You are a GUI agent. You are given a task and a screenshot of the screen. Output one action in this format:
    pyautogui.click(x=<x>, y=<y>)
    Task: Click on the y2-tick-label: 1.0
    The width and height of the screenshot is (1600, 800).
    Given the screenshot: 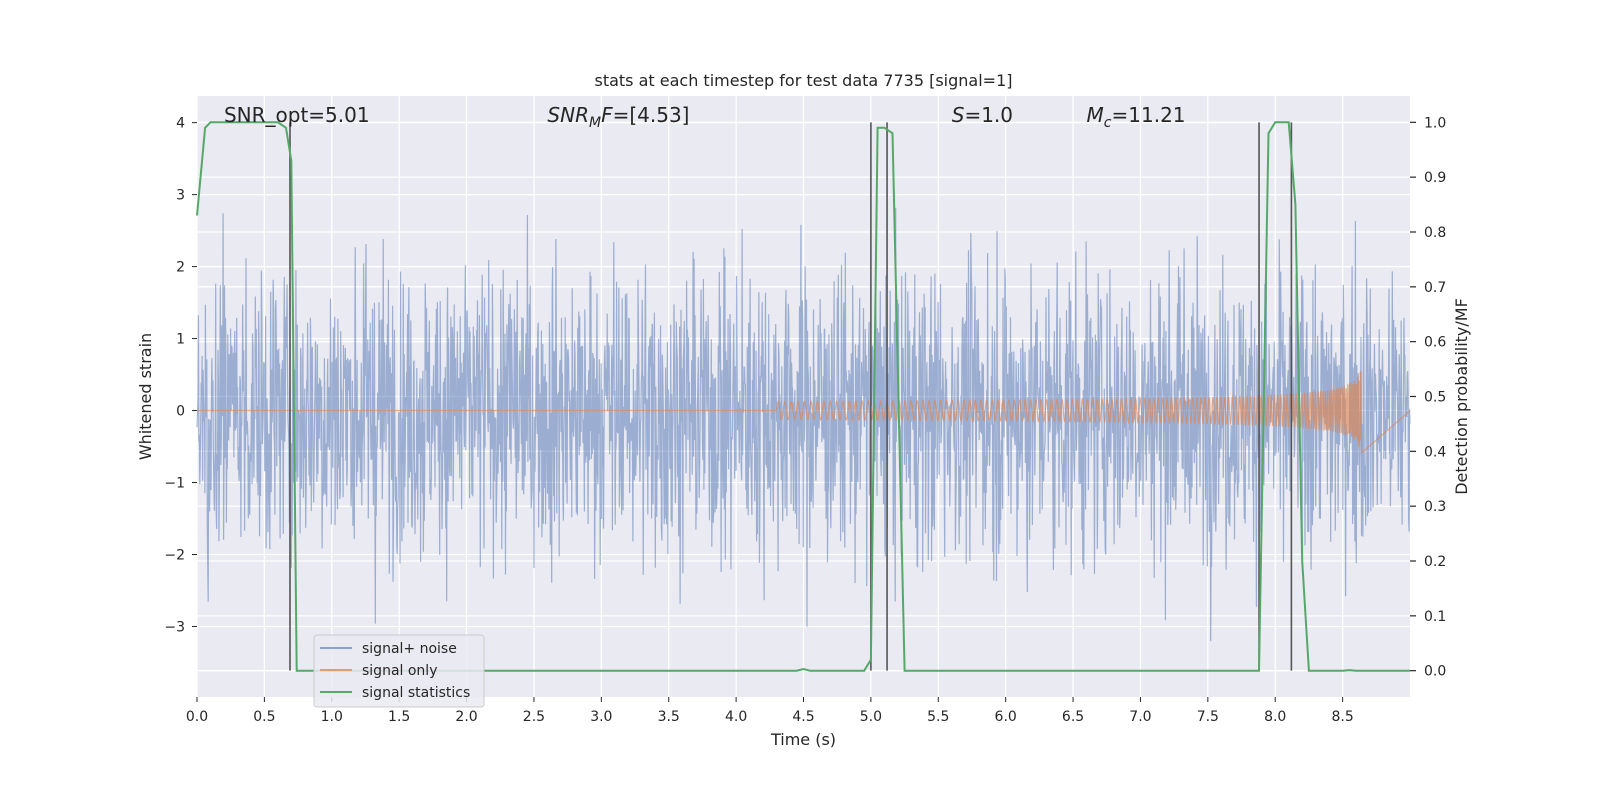 What is the action you would take?
    pyautogui.click(x=1435, y=123)
    